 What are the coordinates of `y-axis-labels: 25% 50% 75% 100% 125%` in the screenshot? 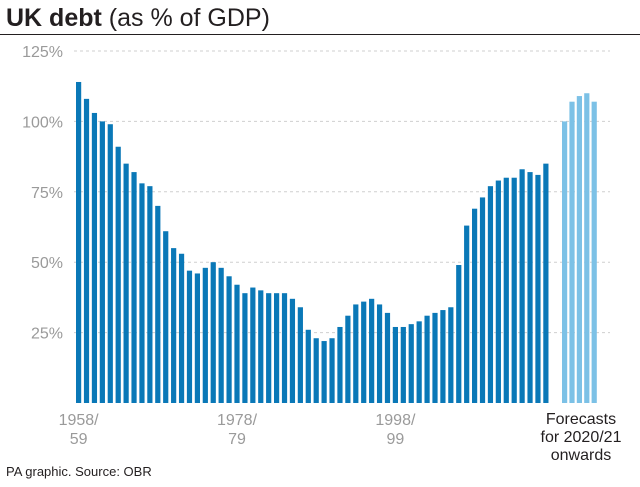 It's located at (42, 193).